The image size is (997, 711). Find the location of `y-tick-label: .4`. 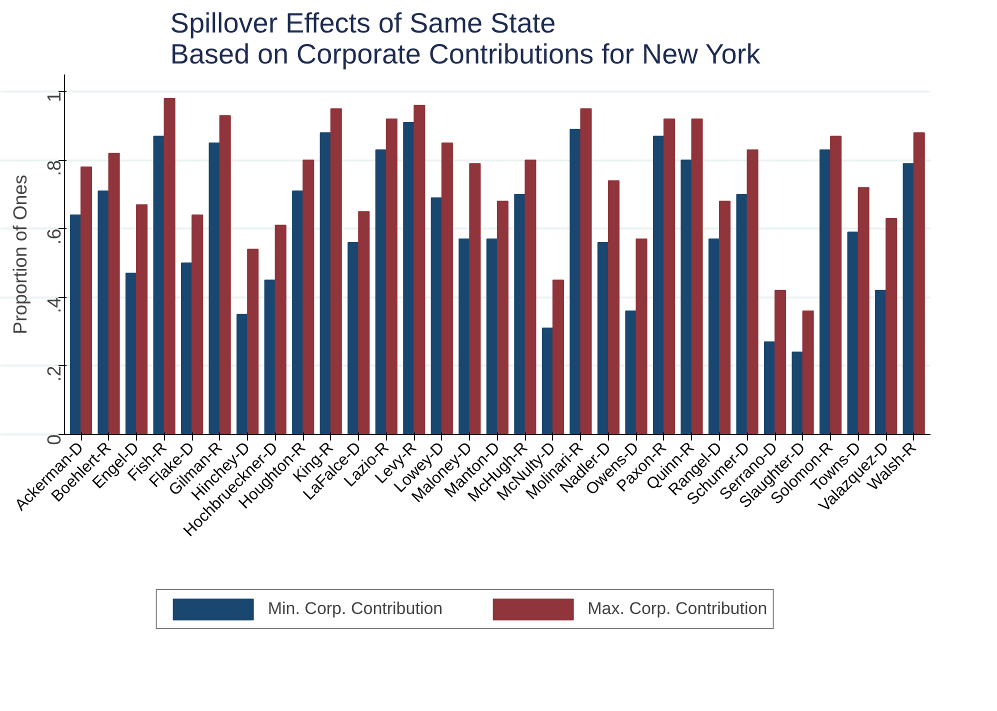

y-tick-label: .4 is located at coordinates (55, 305).